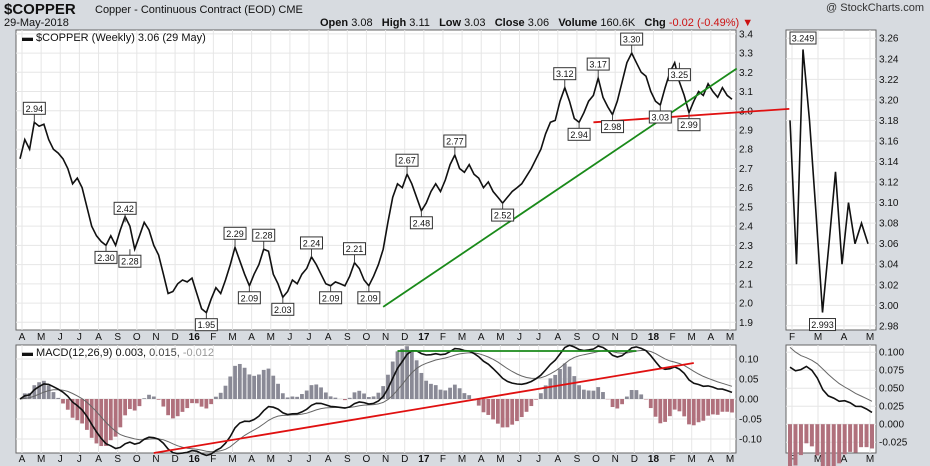 The height and width of the screenshot is (466, 930). I want to click on price-y-tick-label: 2.0, so click(746, 304).